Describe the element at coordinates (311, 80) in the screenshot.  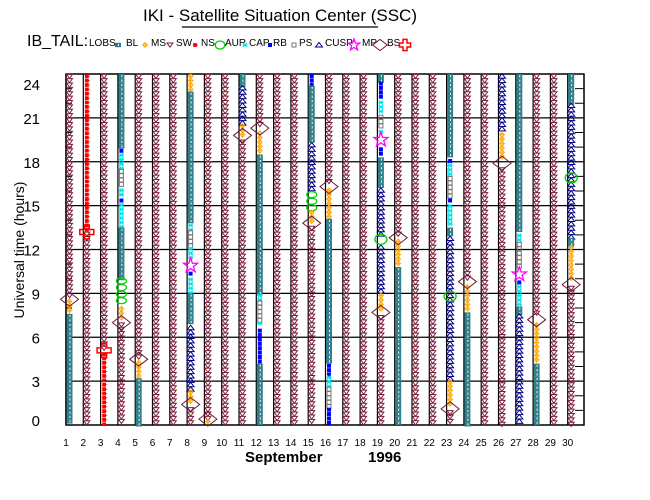
I see `segment-cap` at that location.